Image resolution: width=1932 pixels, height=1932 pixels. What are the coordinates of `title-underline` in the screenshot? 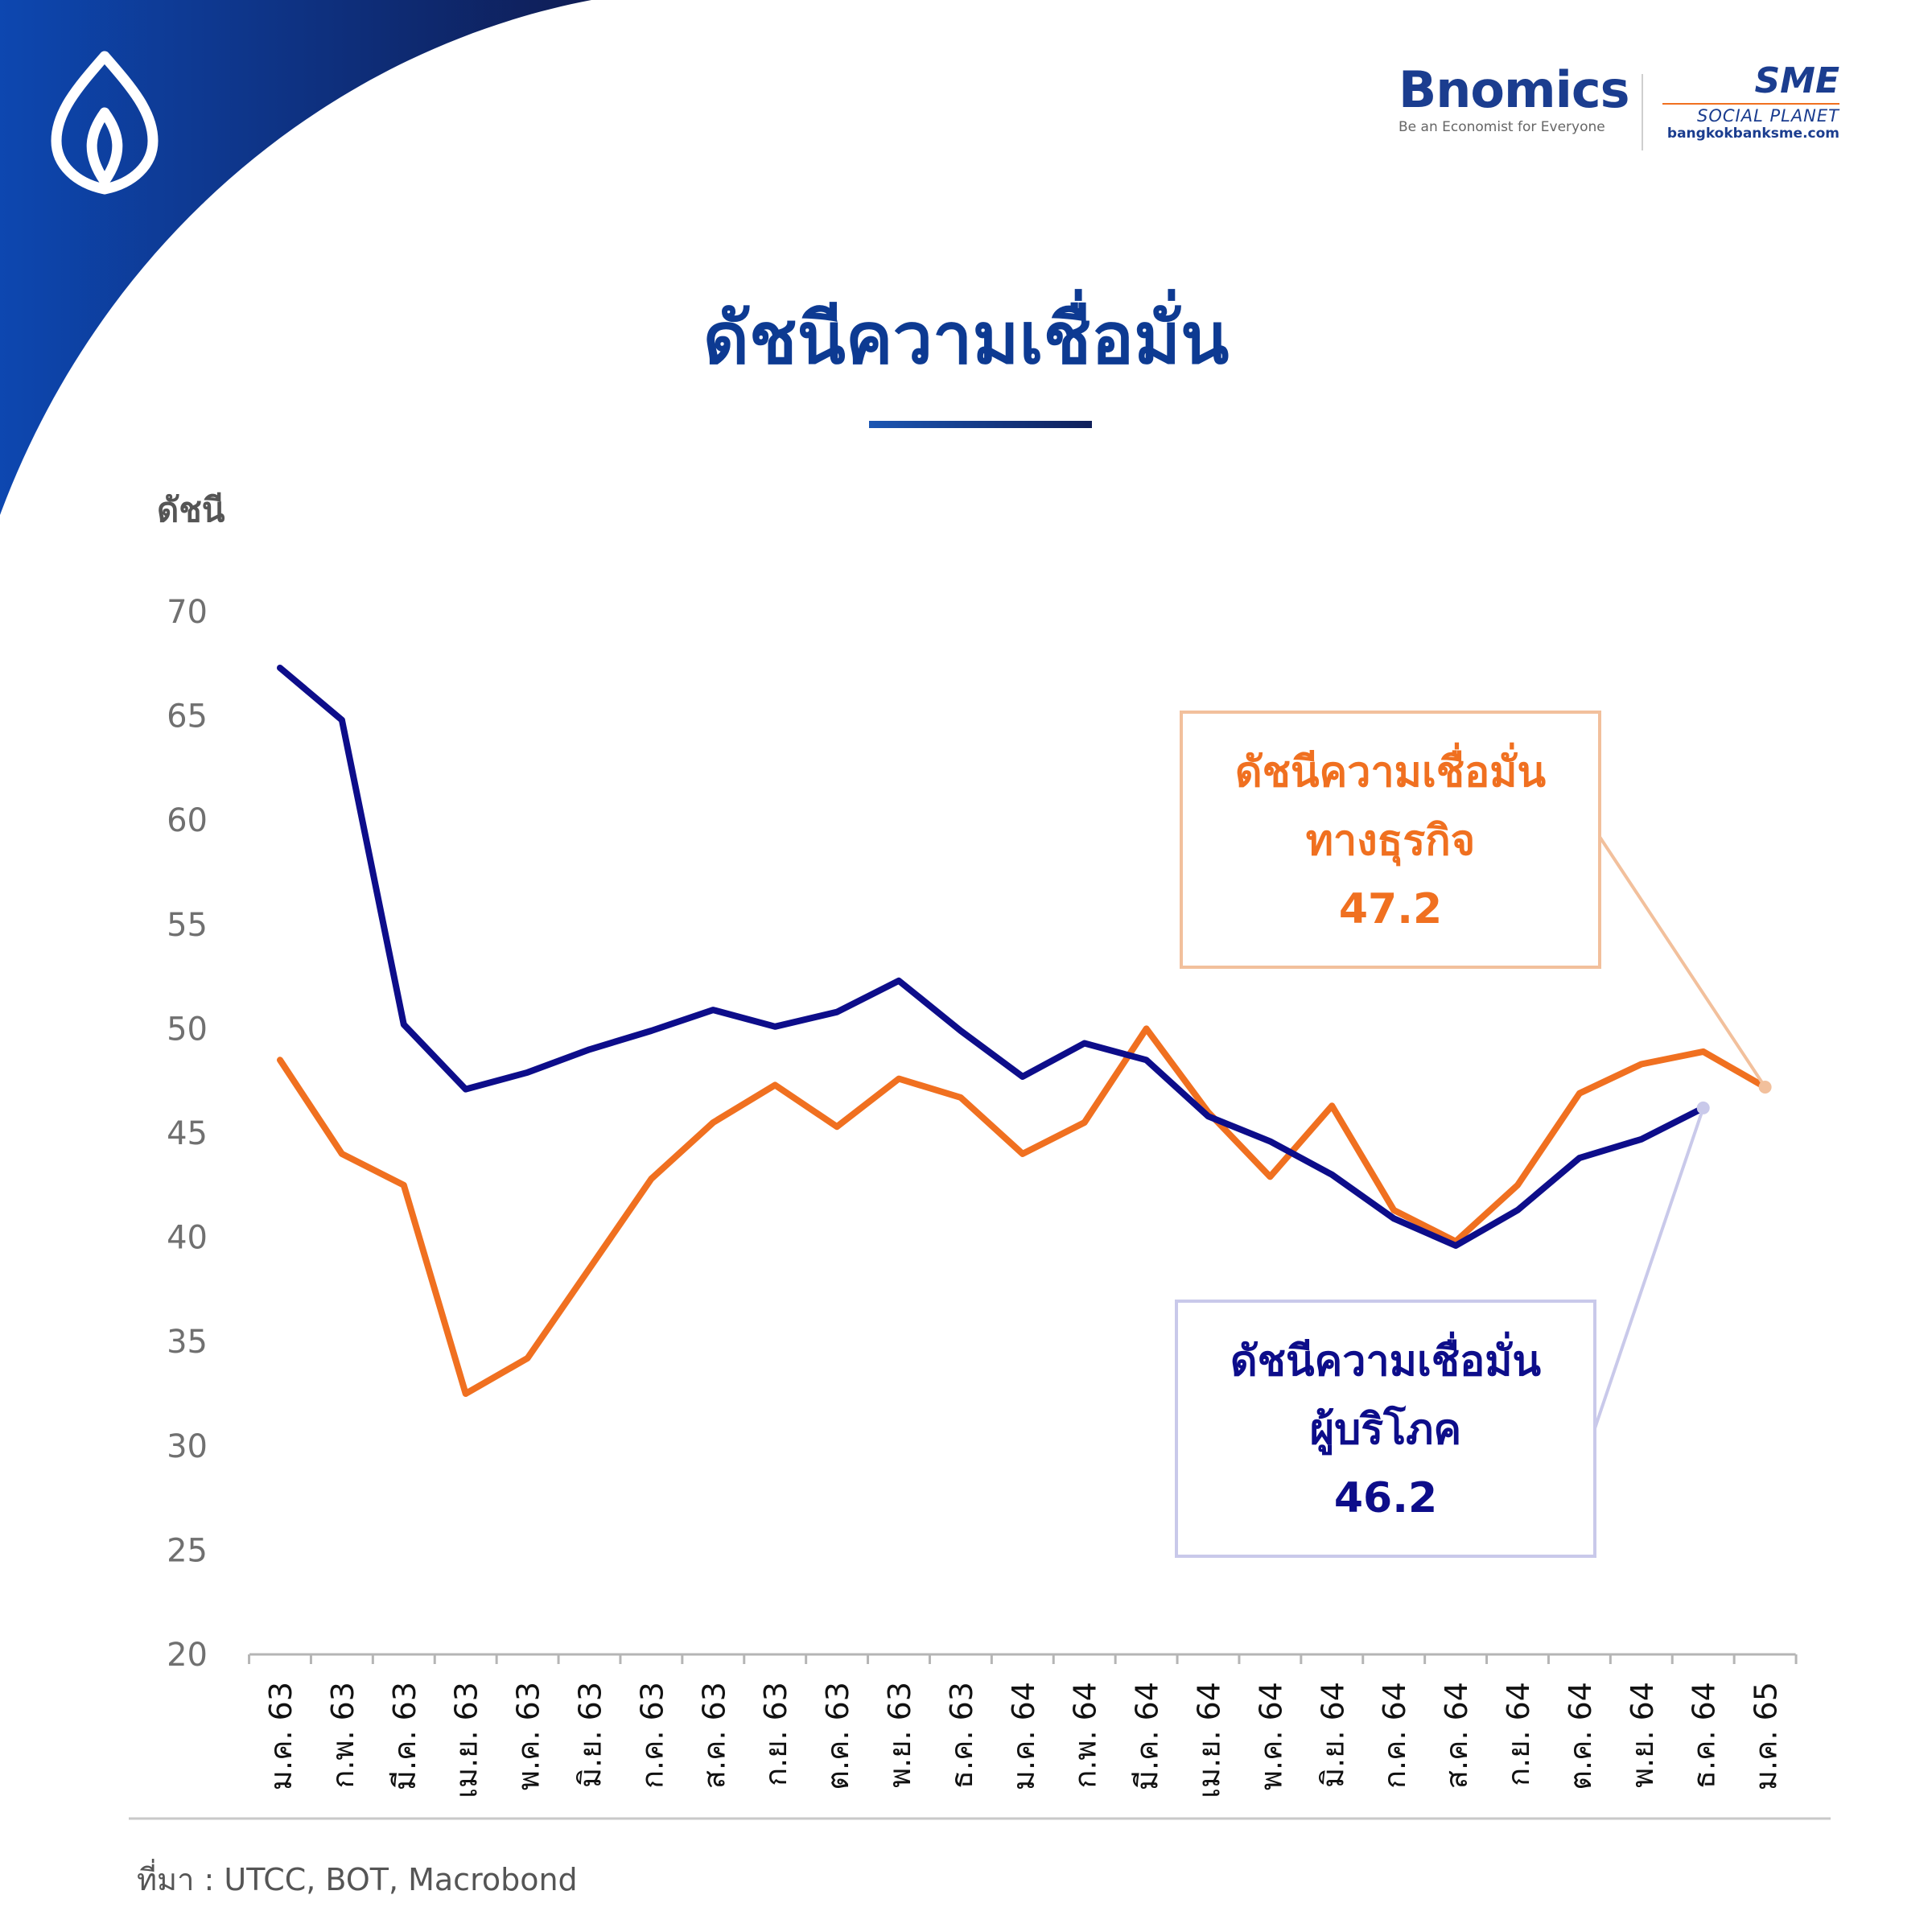 It's located at (980, 424).